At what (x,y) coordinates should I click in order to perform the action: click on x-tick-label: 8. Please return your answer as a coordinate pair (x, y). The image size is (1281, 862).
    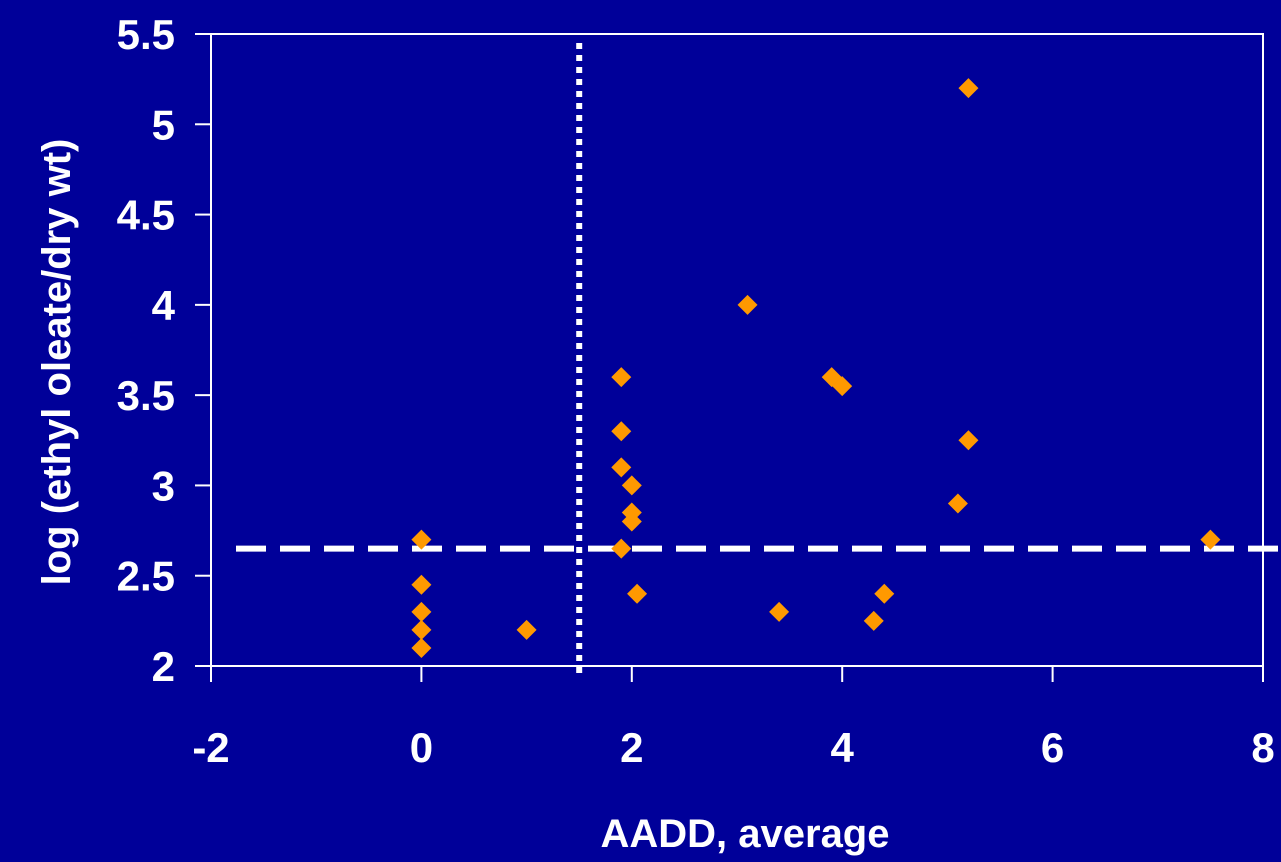
    Looking at the image, I should click on (1262, 747).